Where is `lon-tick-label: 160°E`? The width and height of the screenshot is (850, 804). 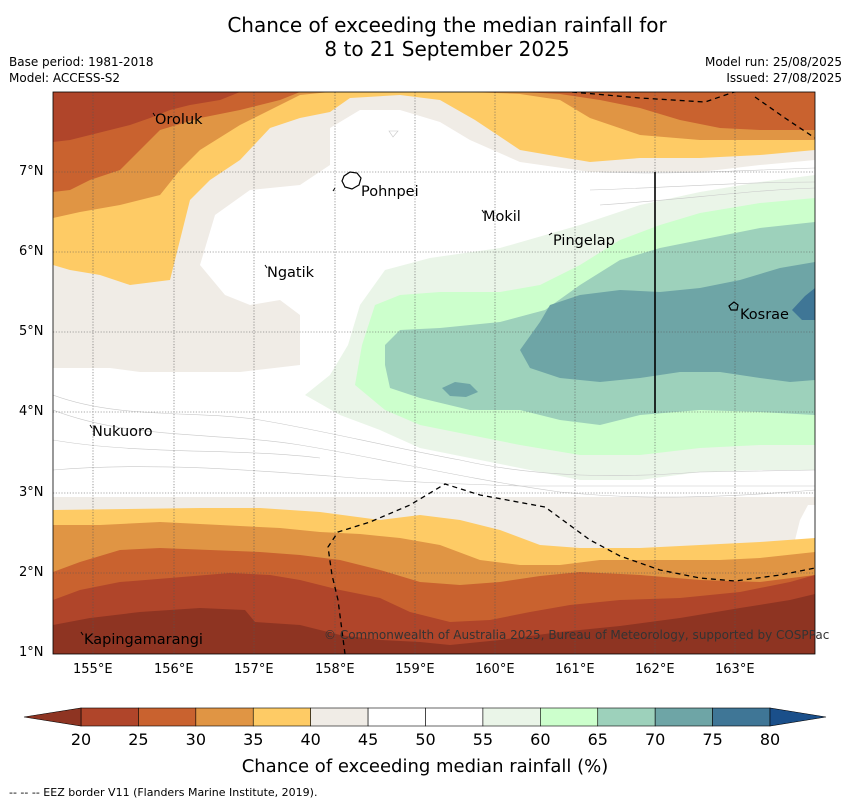 lon-tick-label: 160°E is located at coordinates (495, 669).